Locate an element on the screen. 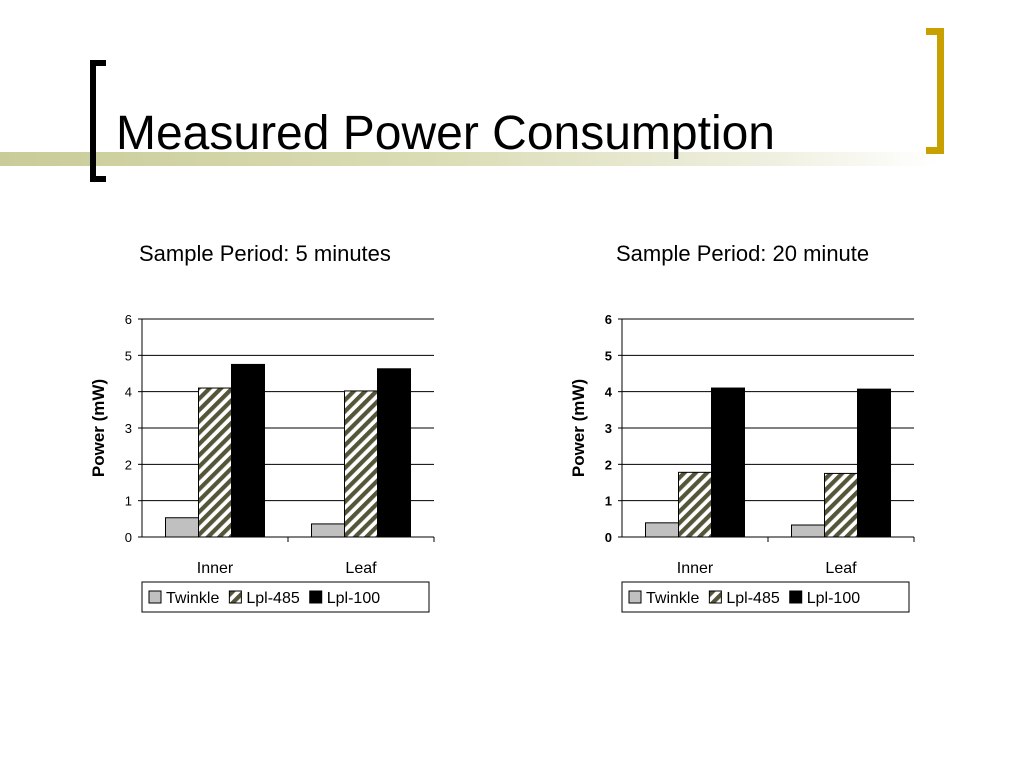 The image size is (1024, 768). chart-1-title: Sample Period: 5 minutes is located at coordinates (265, 253).